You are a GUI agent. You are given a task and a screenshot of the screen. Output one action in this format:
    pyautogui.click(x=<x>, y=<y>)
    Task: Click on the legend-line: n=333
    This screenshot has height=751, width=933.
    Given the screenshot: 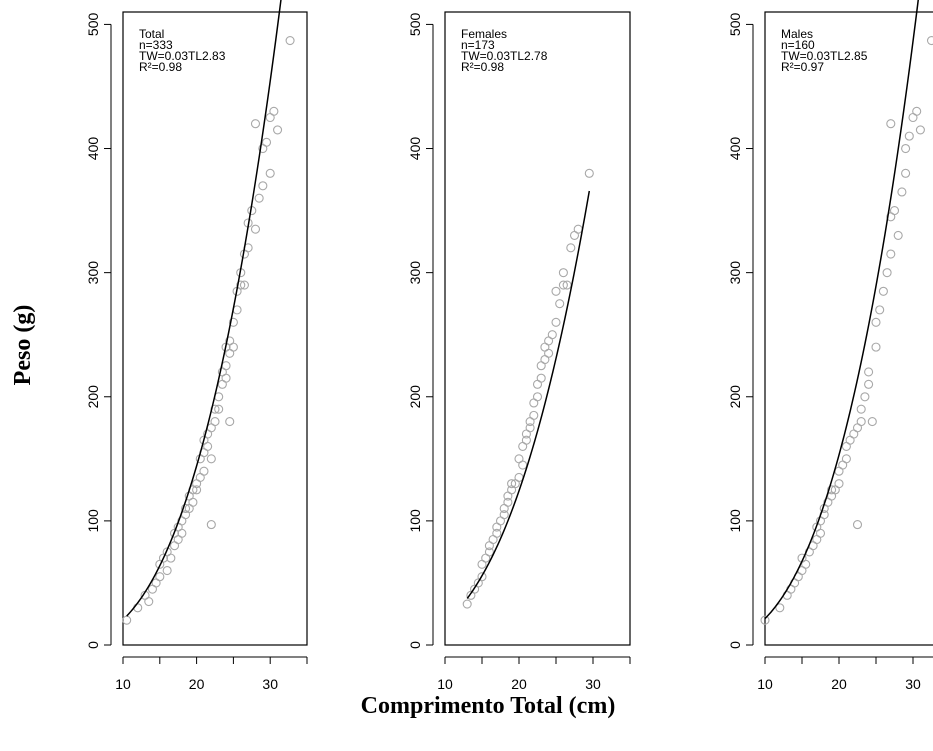 What is the action you would take?
    pyautogui.click(x=156, y=45)
    